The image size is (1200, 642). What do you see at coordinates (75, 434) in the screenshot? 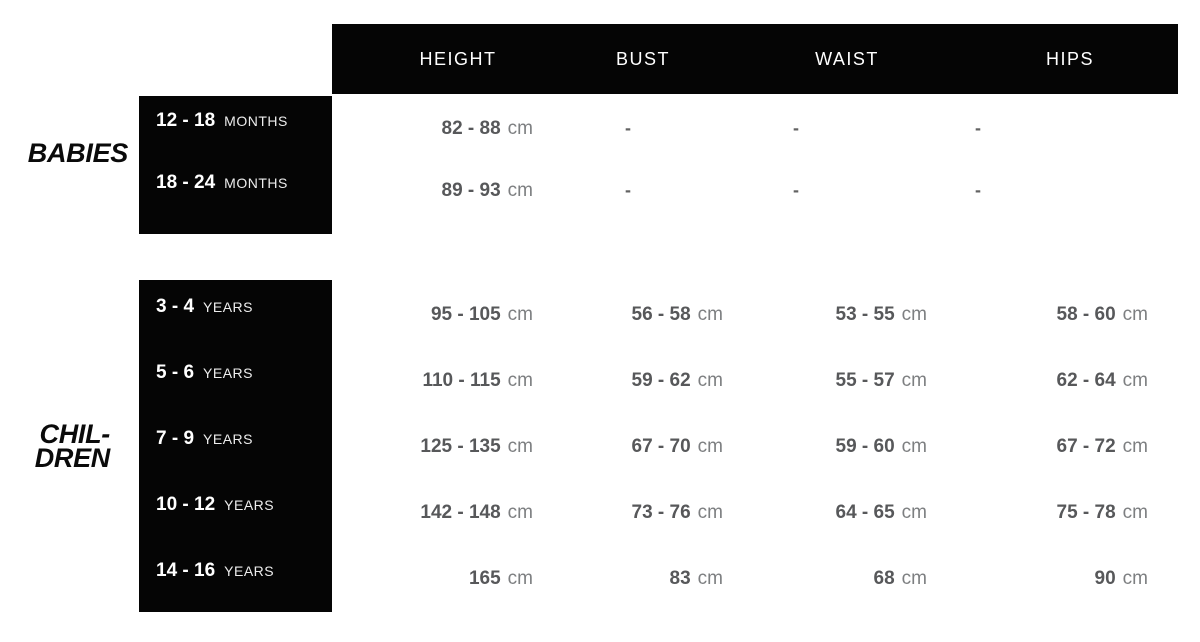
I see `section-label-line: CHIL-` at bounding box center [75, 434].